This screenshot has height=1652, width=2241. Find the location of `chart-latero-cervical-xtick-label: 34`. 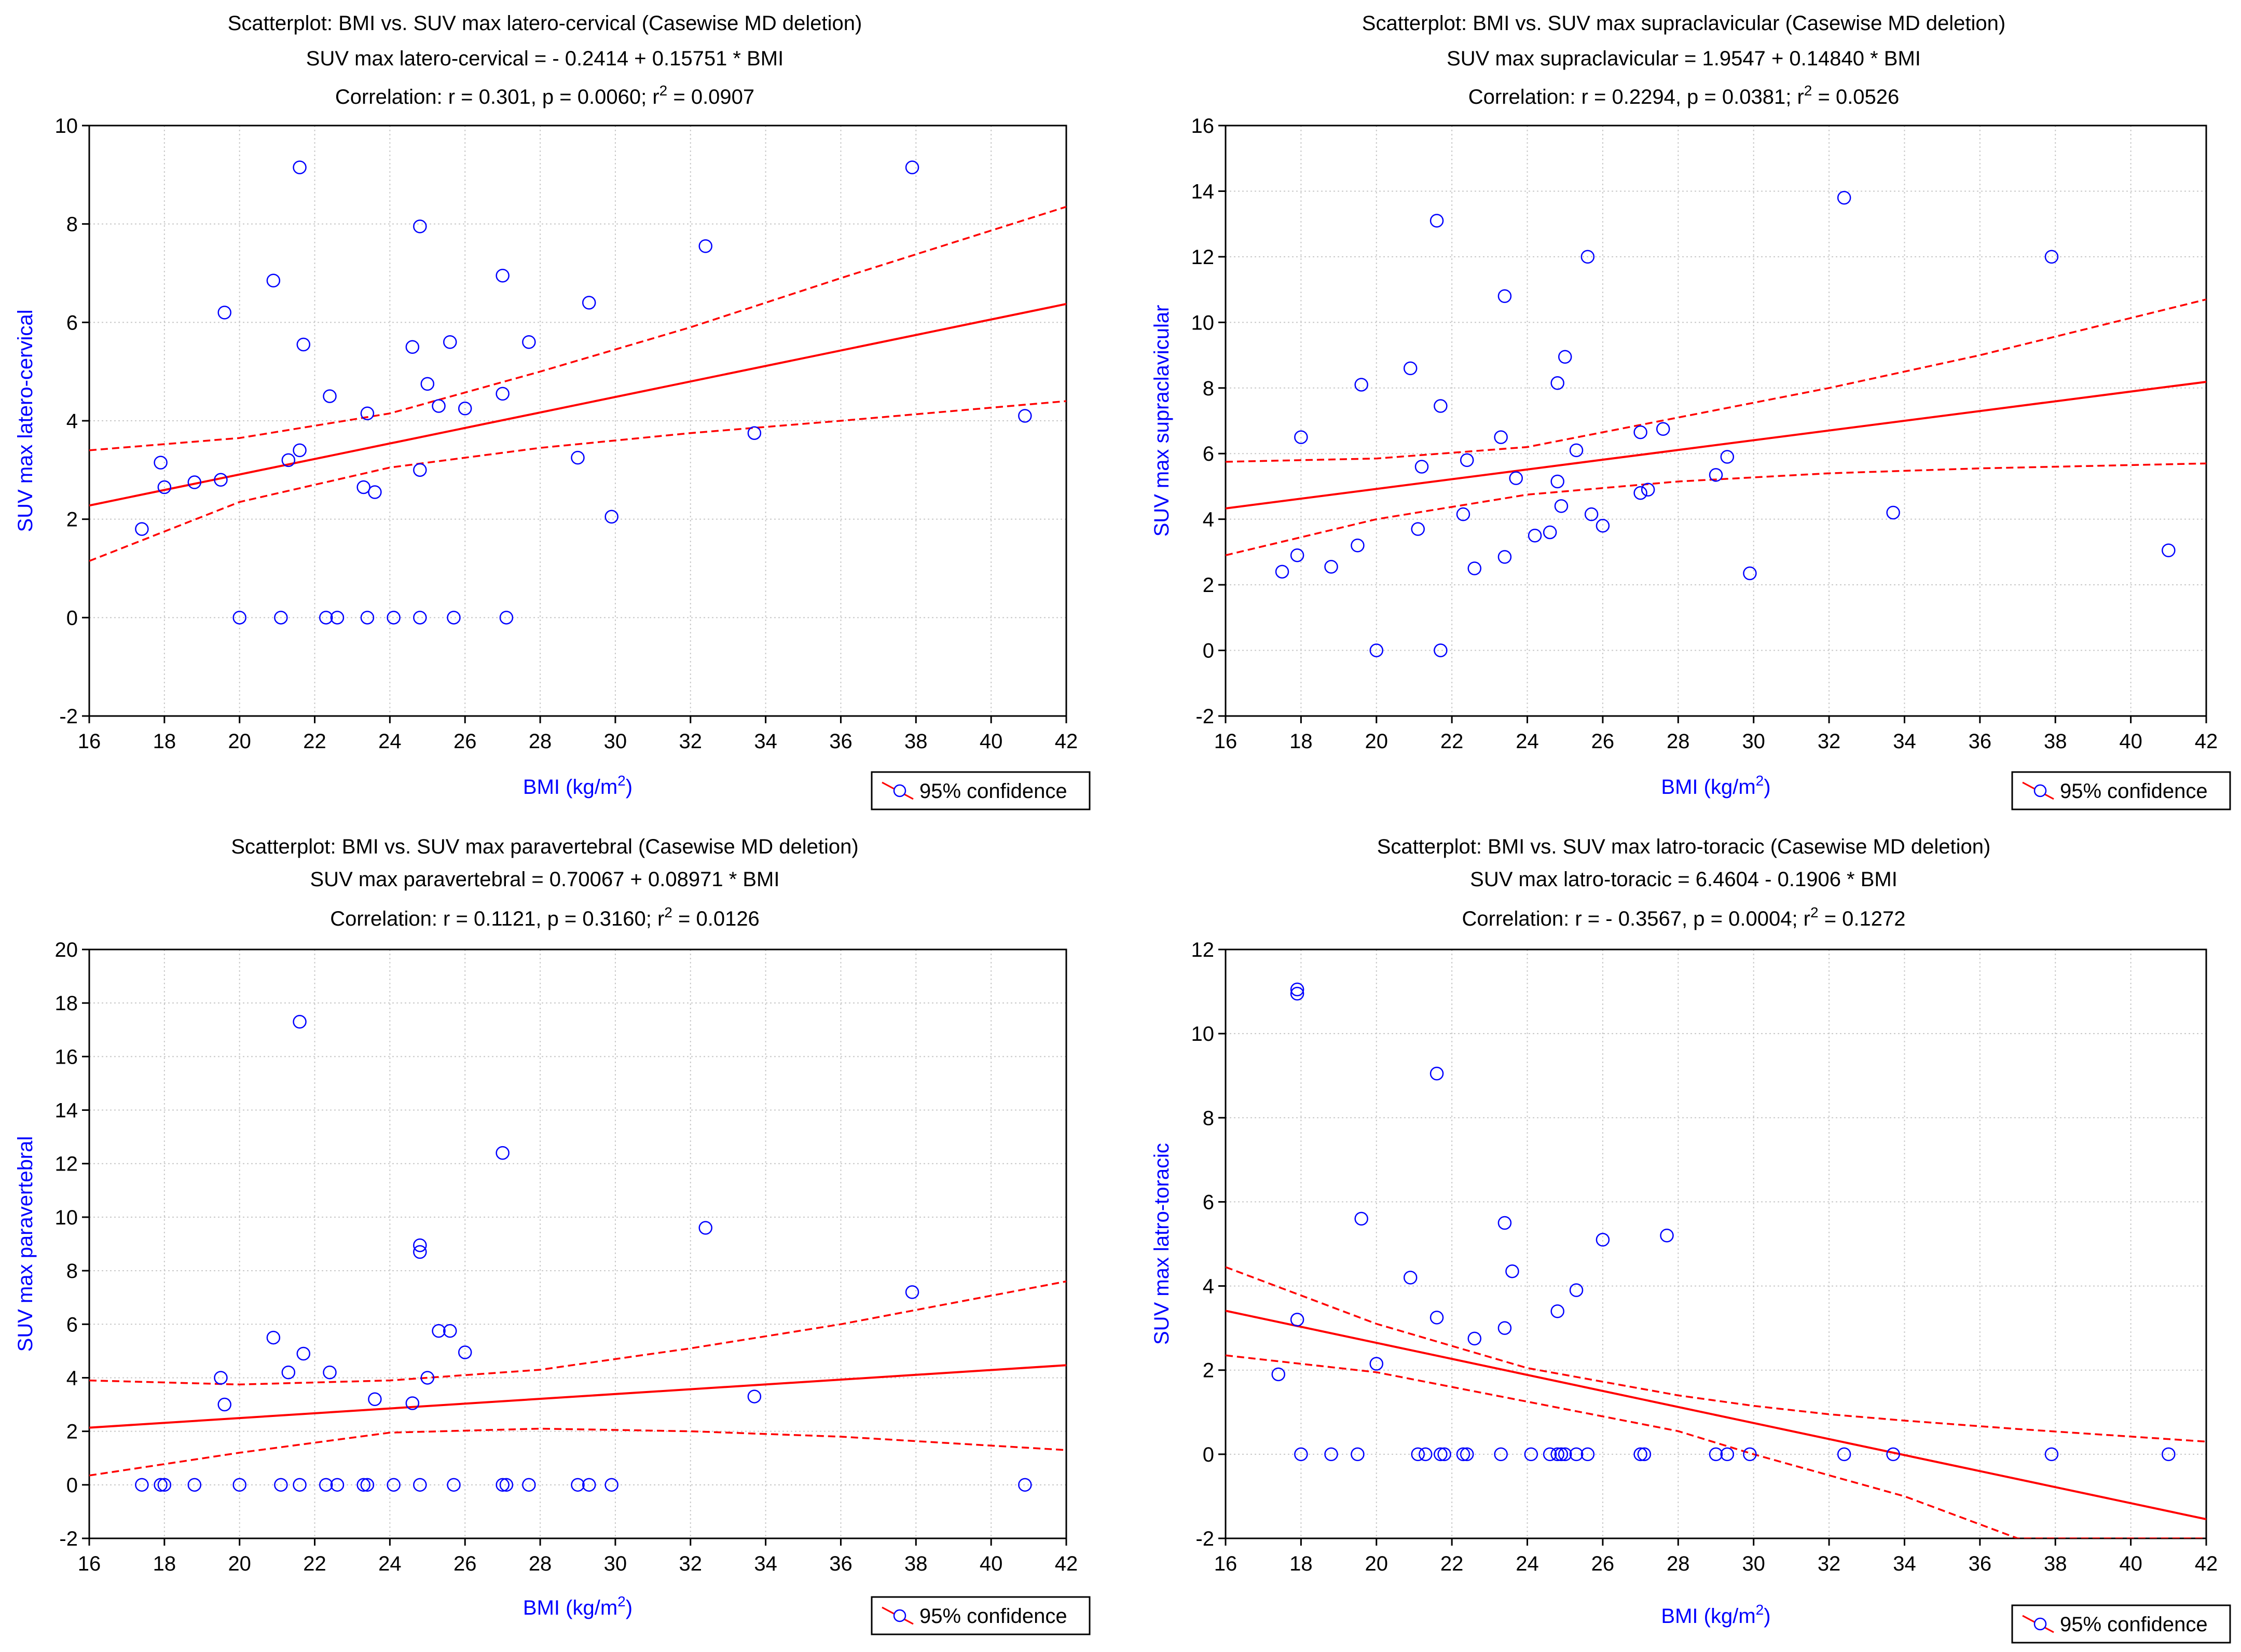

chart-latero-cervical-xtick-label: 34 is located at coordinates (765, 741).